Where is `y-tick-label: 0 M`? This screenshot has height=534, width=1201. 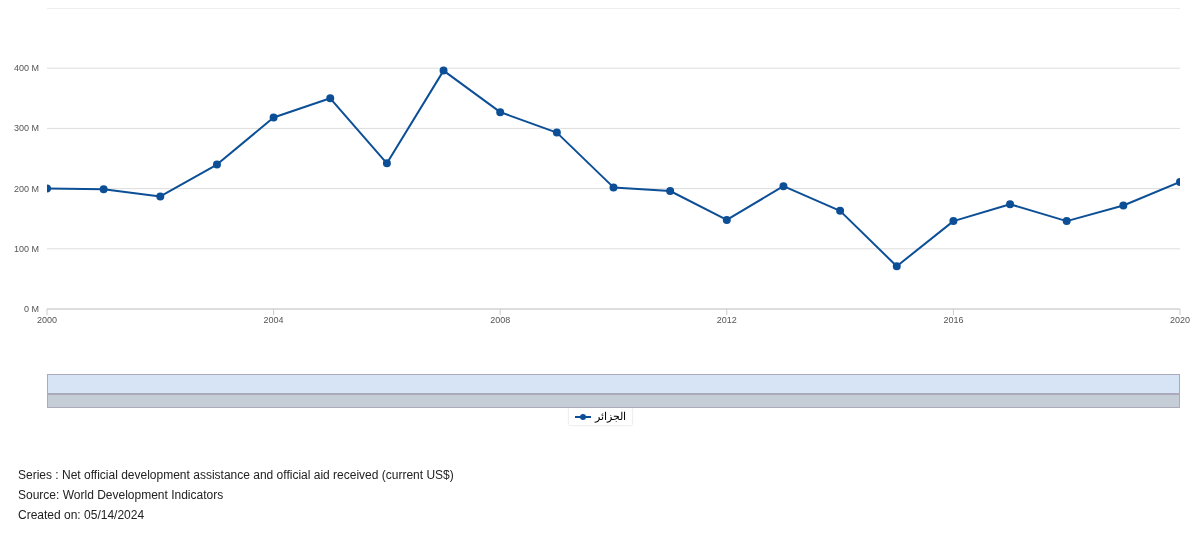
y-tick-label: 0 M is located at coordinates (31, 309).